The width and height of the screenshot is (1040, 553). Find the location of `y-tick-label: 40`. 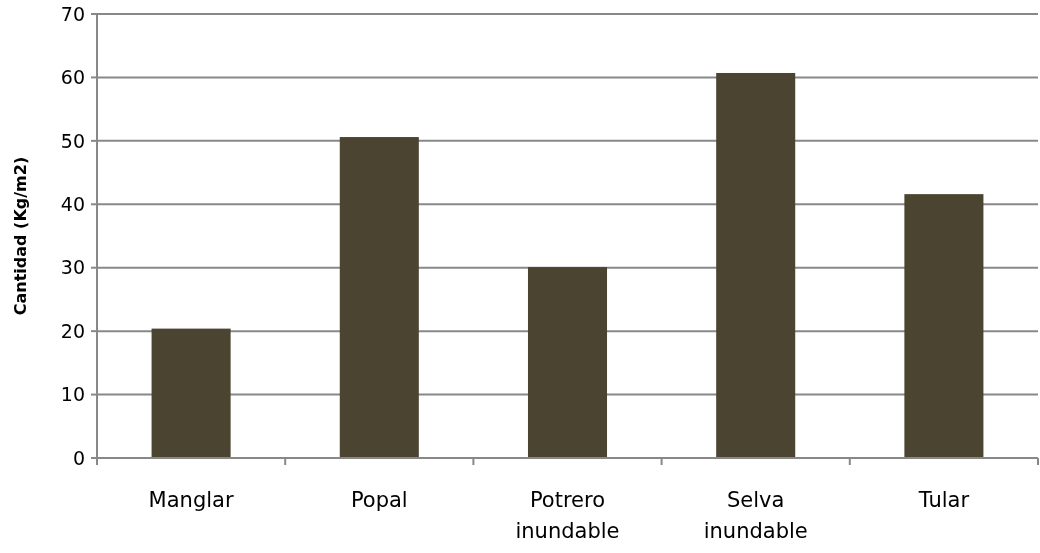

y-tick-label: 40 is located at coordinates (72, 203).